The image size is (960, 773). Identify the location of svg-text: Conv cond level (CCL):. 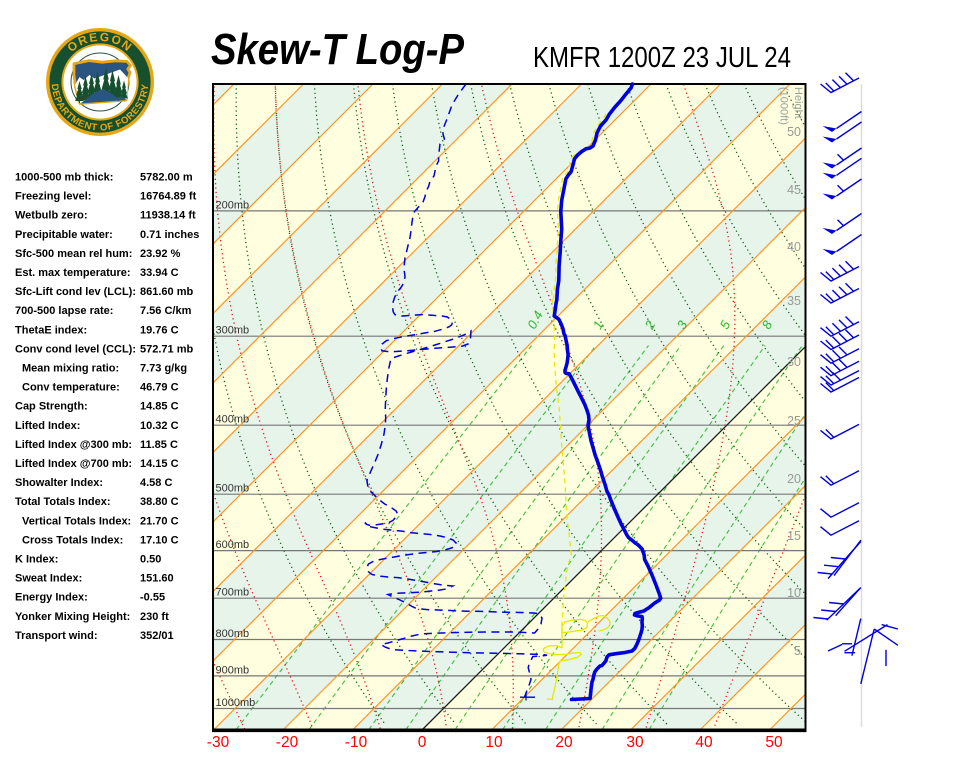
(75, 349).